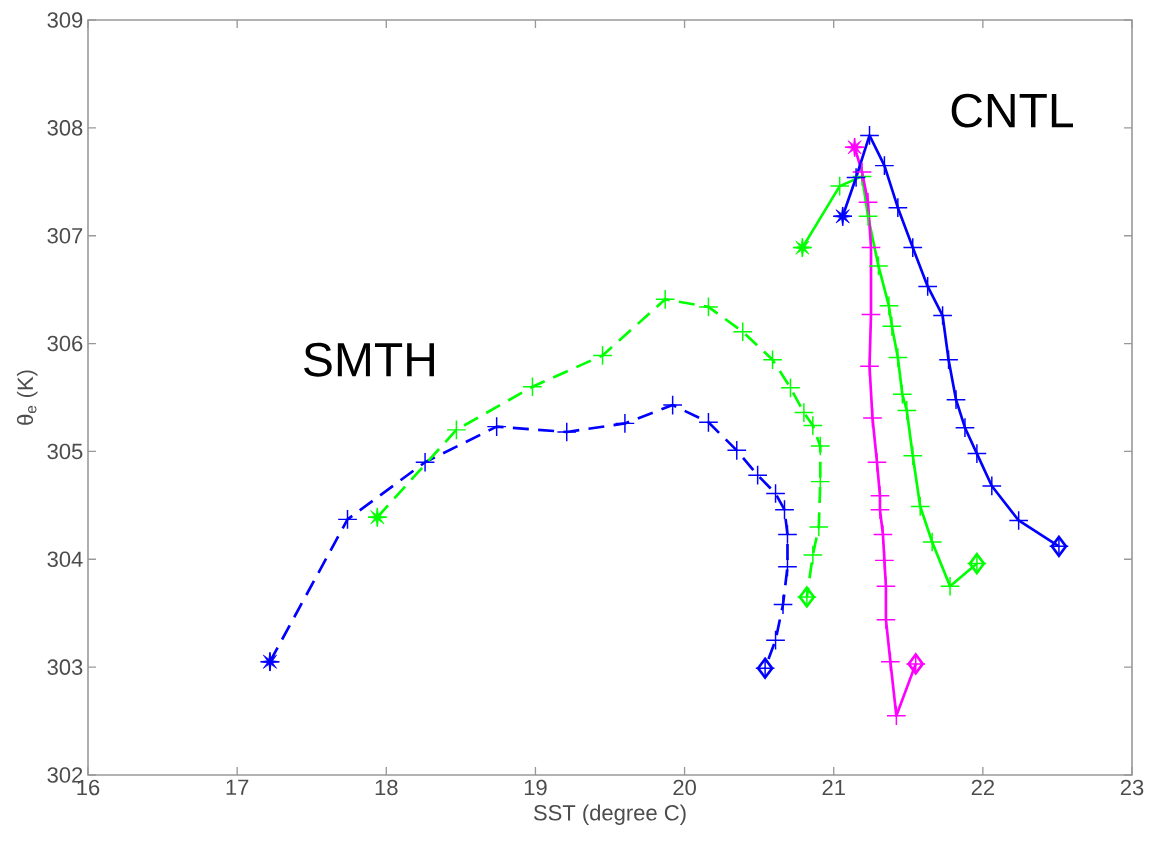 The image size is (1170, 857). Describe the element at coordinates (237, 787) in the screenshot. I see `x-tick-label: 17` at that location.